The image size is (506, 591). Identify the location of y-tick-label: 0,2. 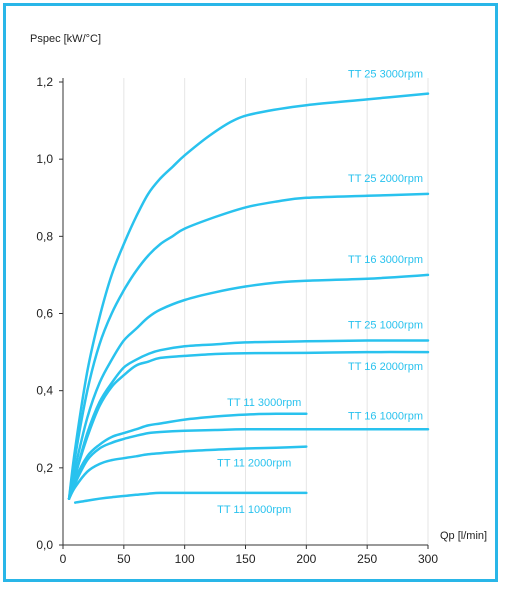
(44, 468).